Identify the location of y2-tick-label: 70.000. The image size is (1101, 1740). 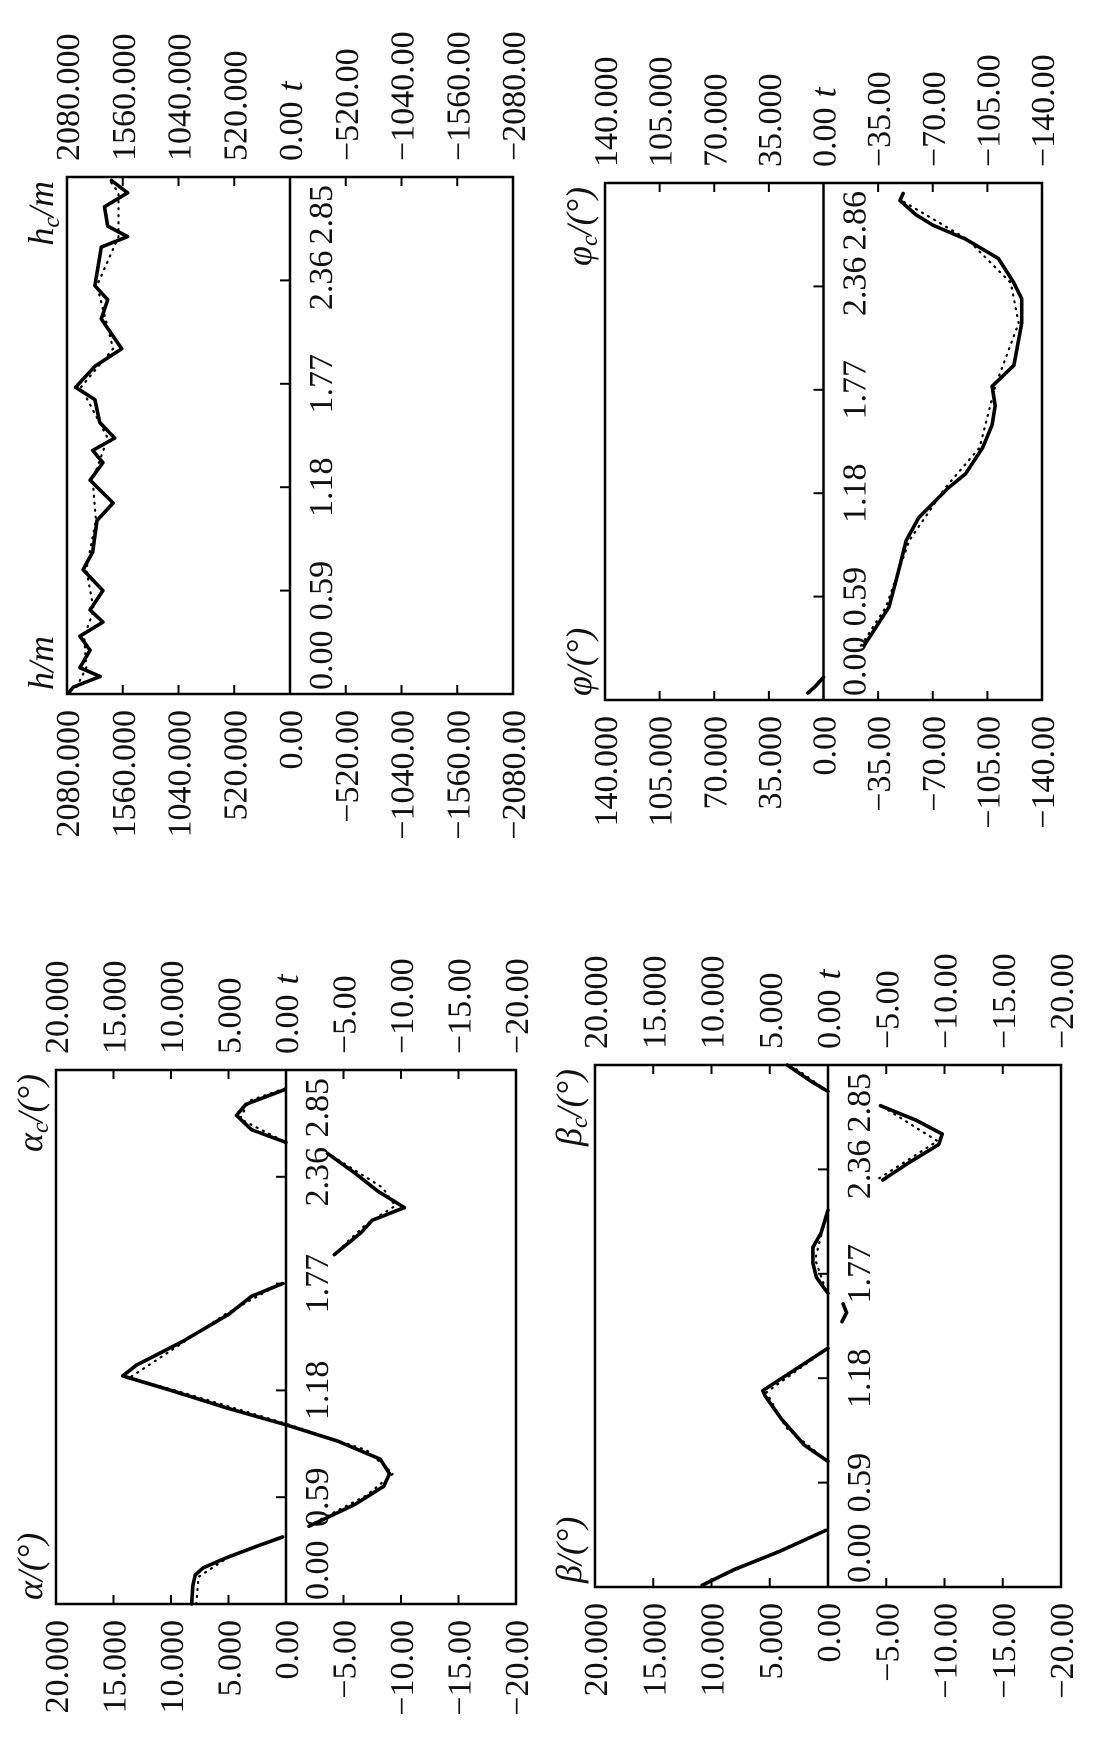
(715, 121).